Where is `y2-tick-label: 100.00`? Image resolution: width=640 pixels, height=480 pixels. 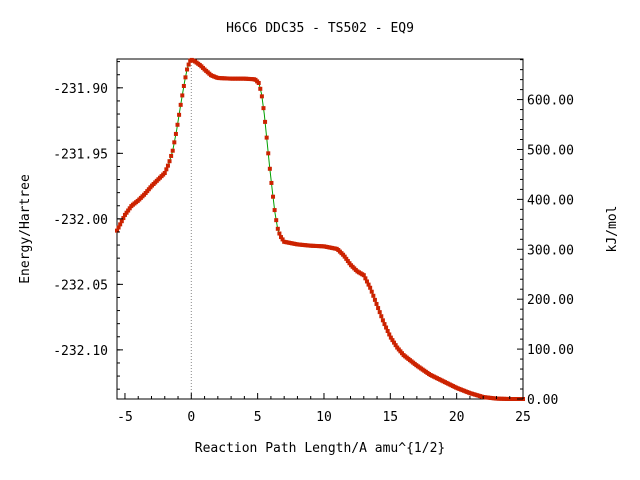 y2-tick-label: 100.00 is located at coordinates (550, 350).